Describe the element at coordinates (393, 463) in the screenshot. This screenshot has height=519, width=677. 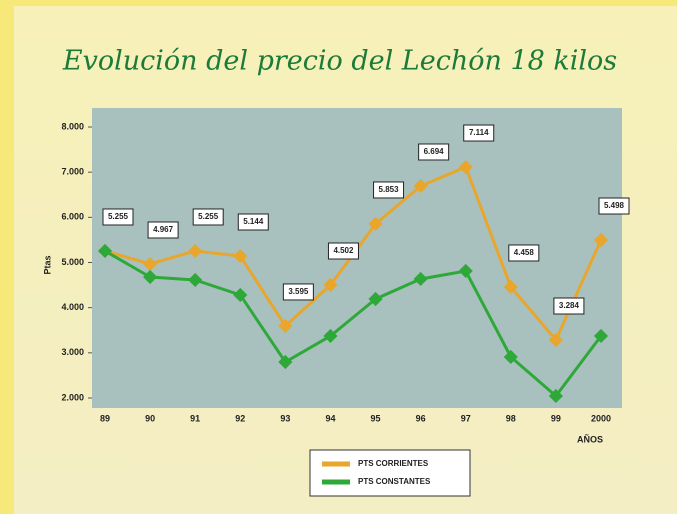
I see `legend-label: PTS CORRIENTES` at that location.